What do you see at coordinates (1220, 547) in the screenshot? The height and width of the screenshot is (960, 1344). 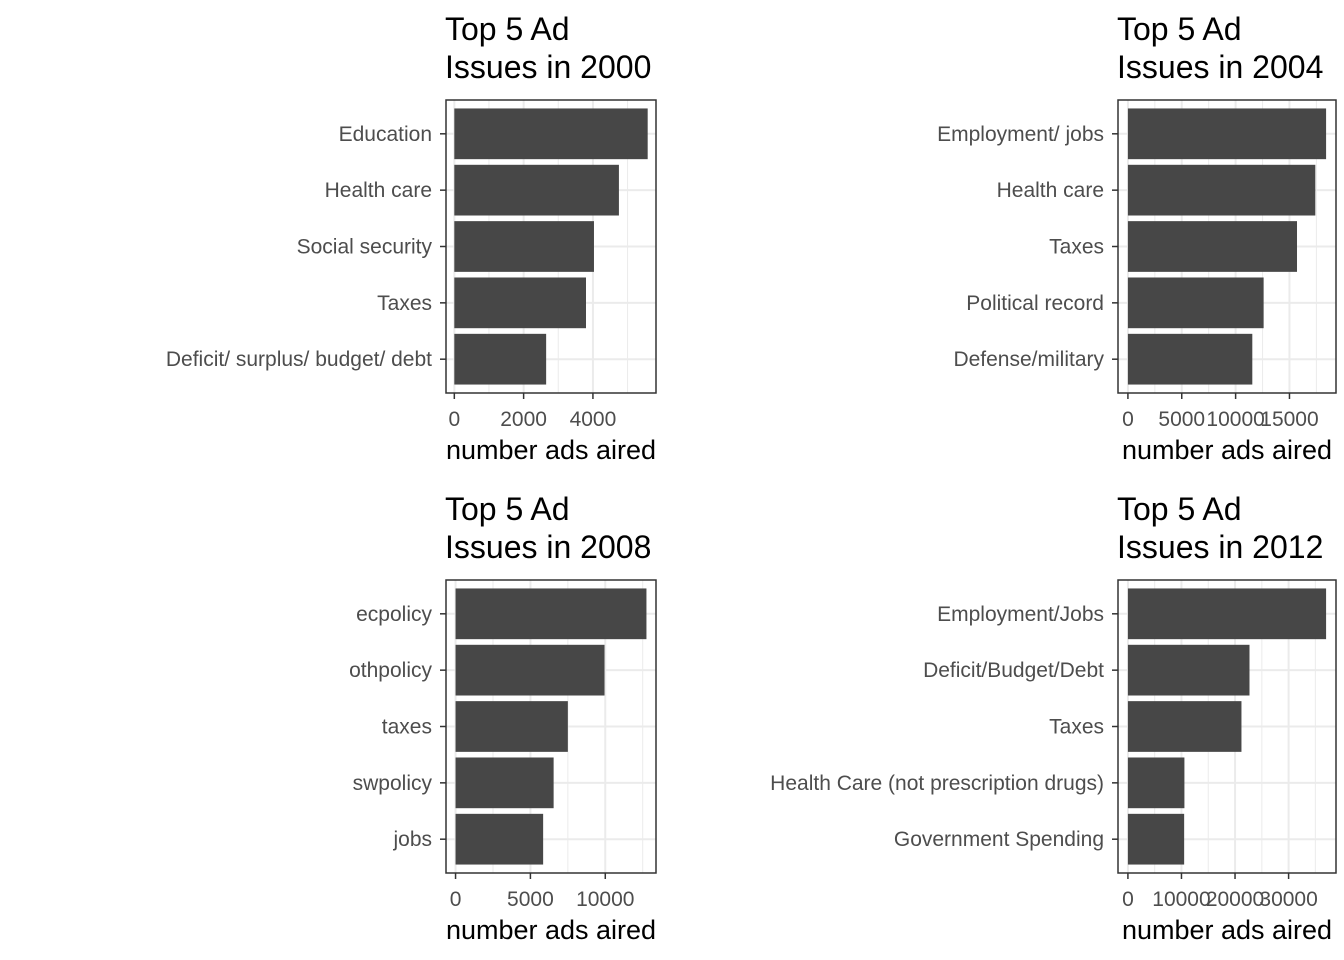 I see `panel-title: Issues in 2012` at bounding box center [1220, 547].